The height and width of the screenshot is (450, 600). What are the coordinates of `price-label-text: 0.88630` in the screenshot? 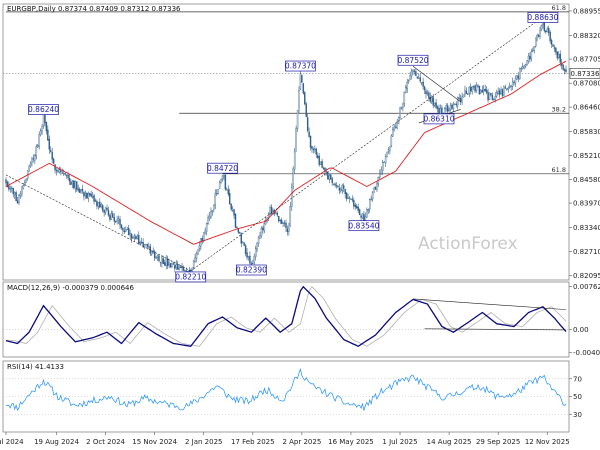 It's located at (542, 17).